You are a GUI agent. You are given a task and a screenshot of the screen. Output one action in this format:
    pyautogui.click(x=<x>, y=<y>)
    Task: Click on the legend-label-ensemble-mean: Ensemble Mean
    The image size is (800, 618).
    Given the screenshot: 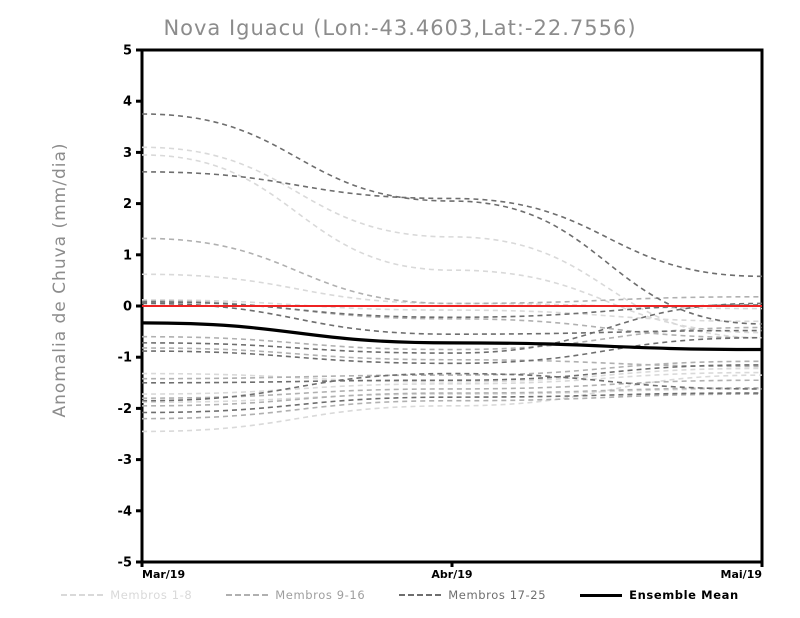 What is the action you would take?
    pyautogui.click(x=684, y=595)
    